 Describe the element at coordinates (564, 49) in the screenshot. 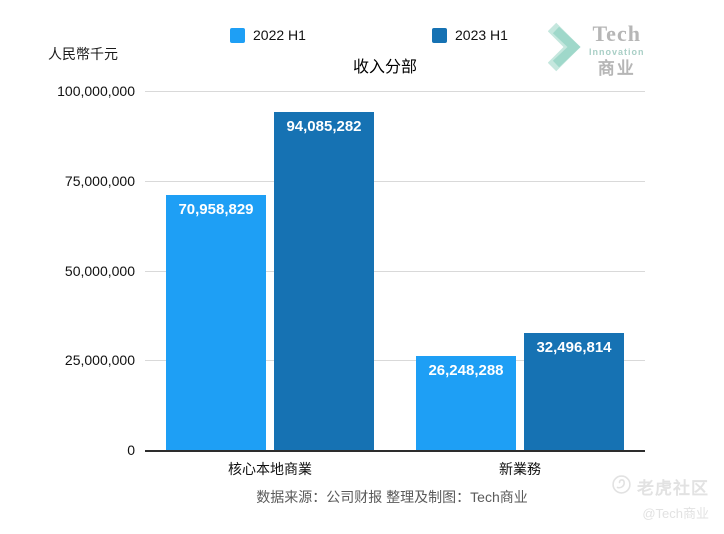

I see `chevron-arrow-icon` at that location.